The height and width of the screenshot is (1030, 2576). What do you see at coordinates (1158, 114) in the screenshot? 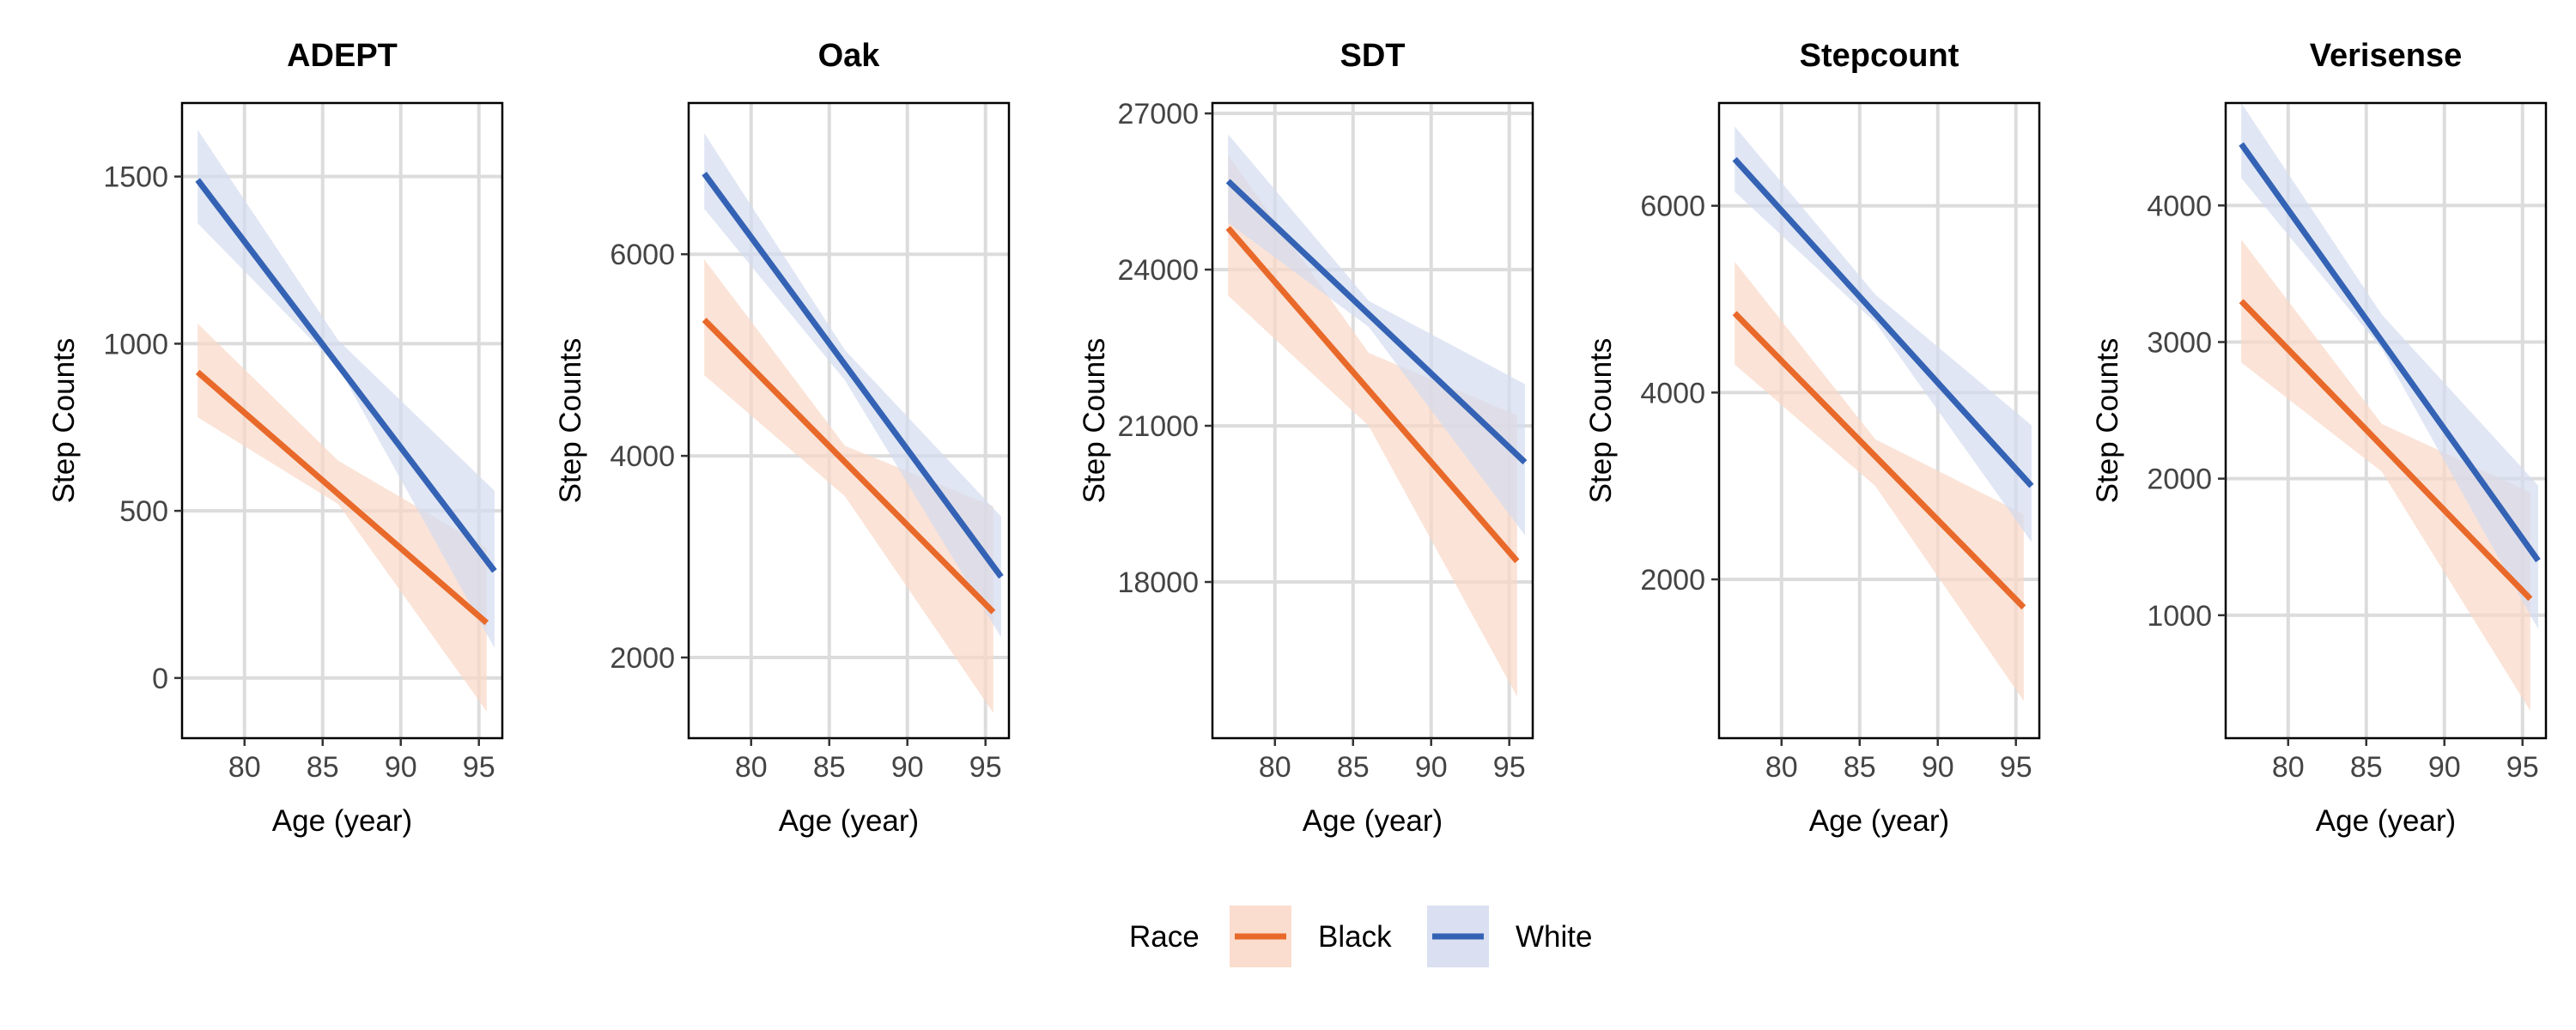
I see `y-tick-label: 27000` at bounding box center [1158, 114].